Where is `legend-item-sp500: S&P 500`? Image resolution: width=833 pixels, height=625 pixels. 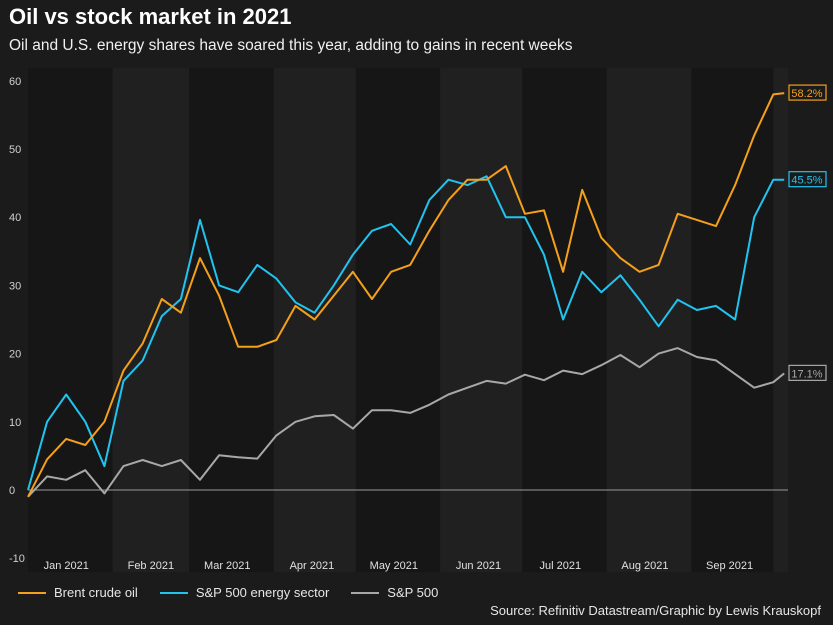 legend-item-sp500: S&P 500 is located at coordinates (394, 592).